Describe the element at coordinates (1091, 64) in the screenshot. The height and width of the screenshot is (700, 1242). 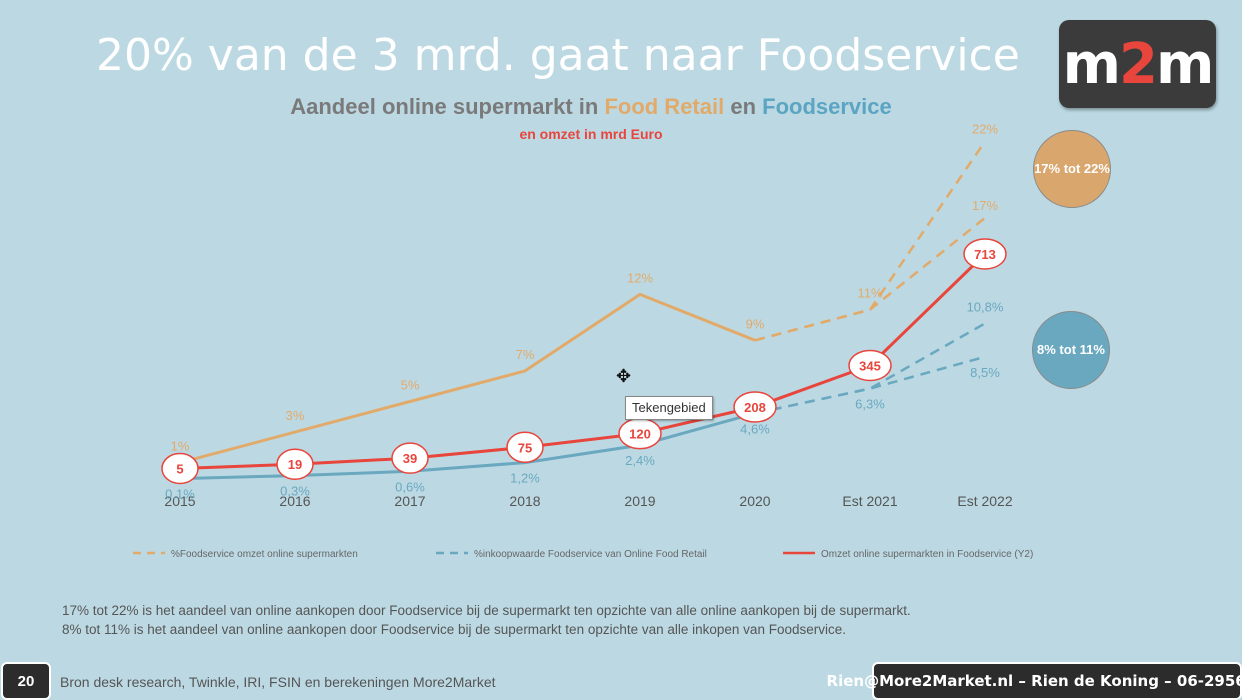
I see `logo-prefix: m` at that location.